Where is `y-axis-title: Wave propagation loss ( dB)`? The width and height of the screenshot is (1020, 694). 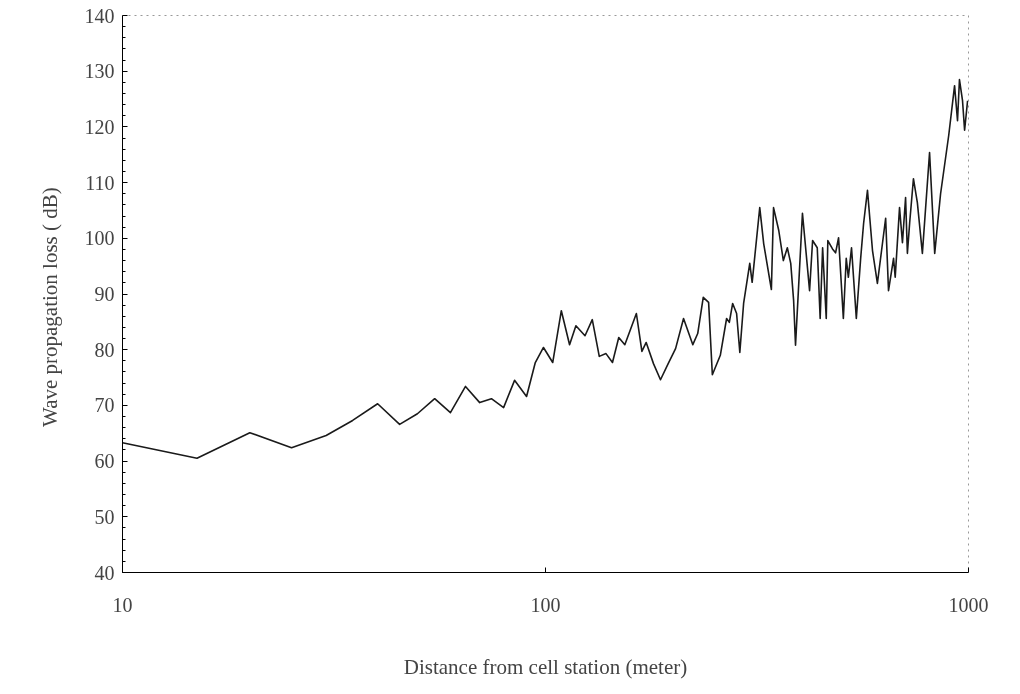
y-axis-title: Wave propagation loss ( dB) is located at coordinates (49, 307).